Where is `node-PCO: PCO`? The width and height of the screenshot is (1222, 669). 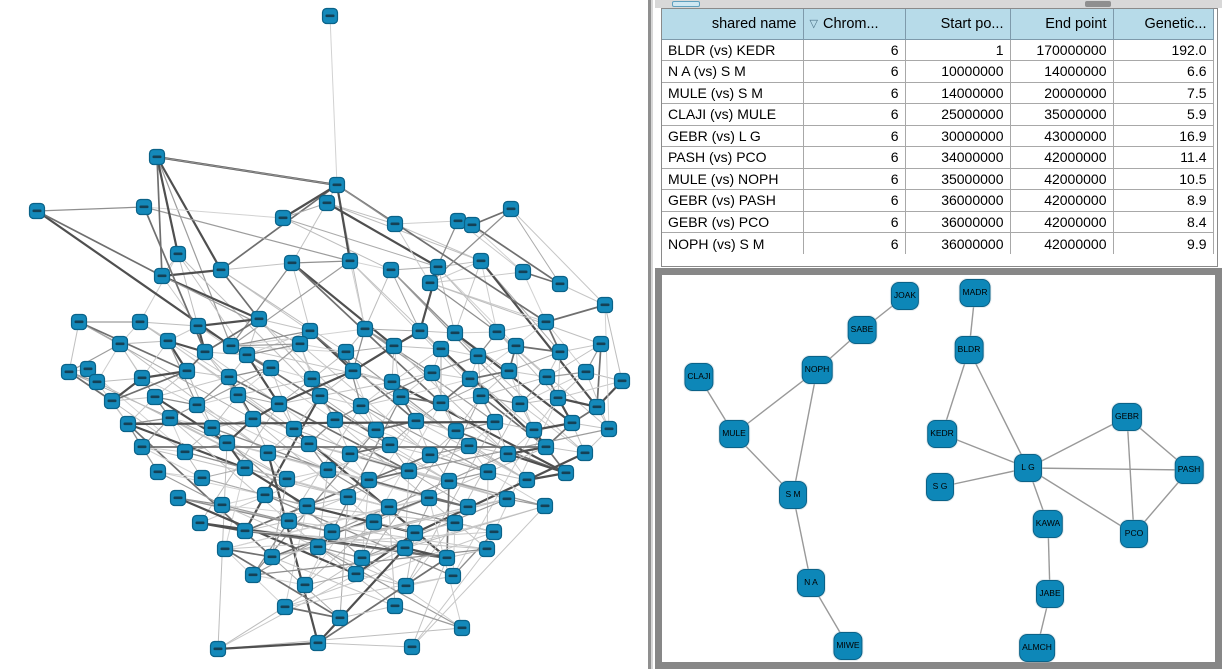
node-PCO: PCO is located at coordinates (1134, 534).